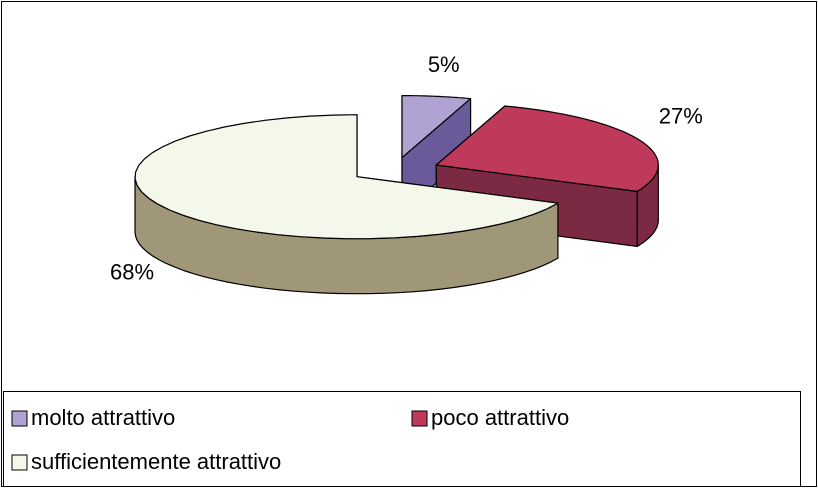  Describe the element at coordinates (681, 115) in the screenshot. I see `data-label: 27%` at that location.